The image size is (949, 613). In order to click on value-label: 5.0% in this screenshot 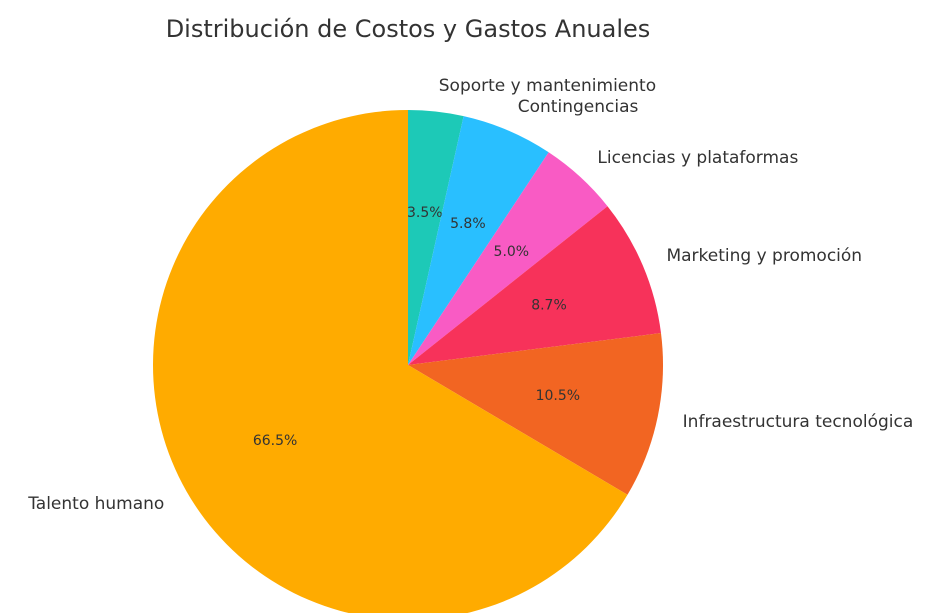, I will do `click(512, 252)`.